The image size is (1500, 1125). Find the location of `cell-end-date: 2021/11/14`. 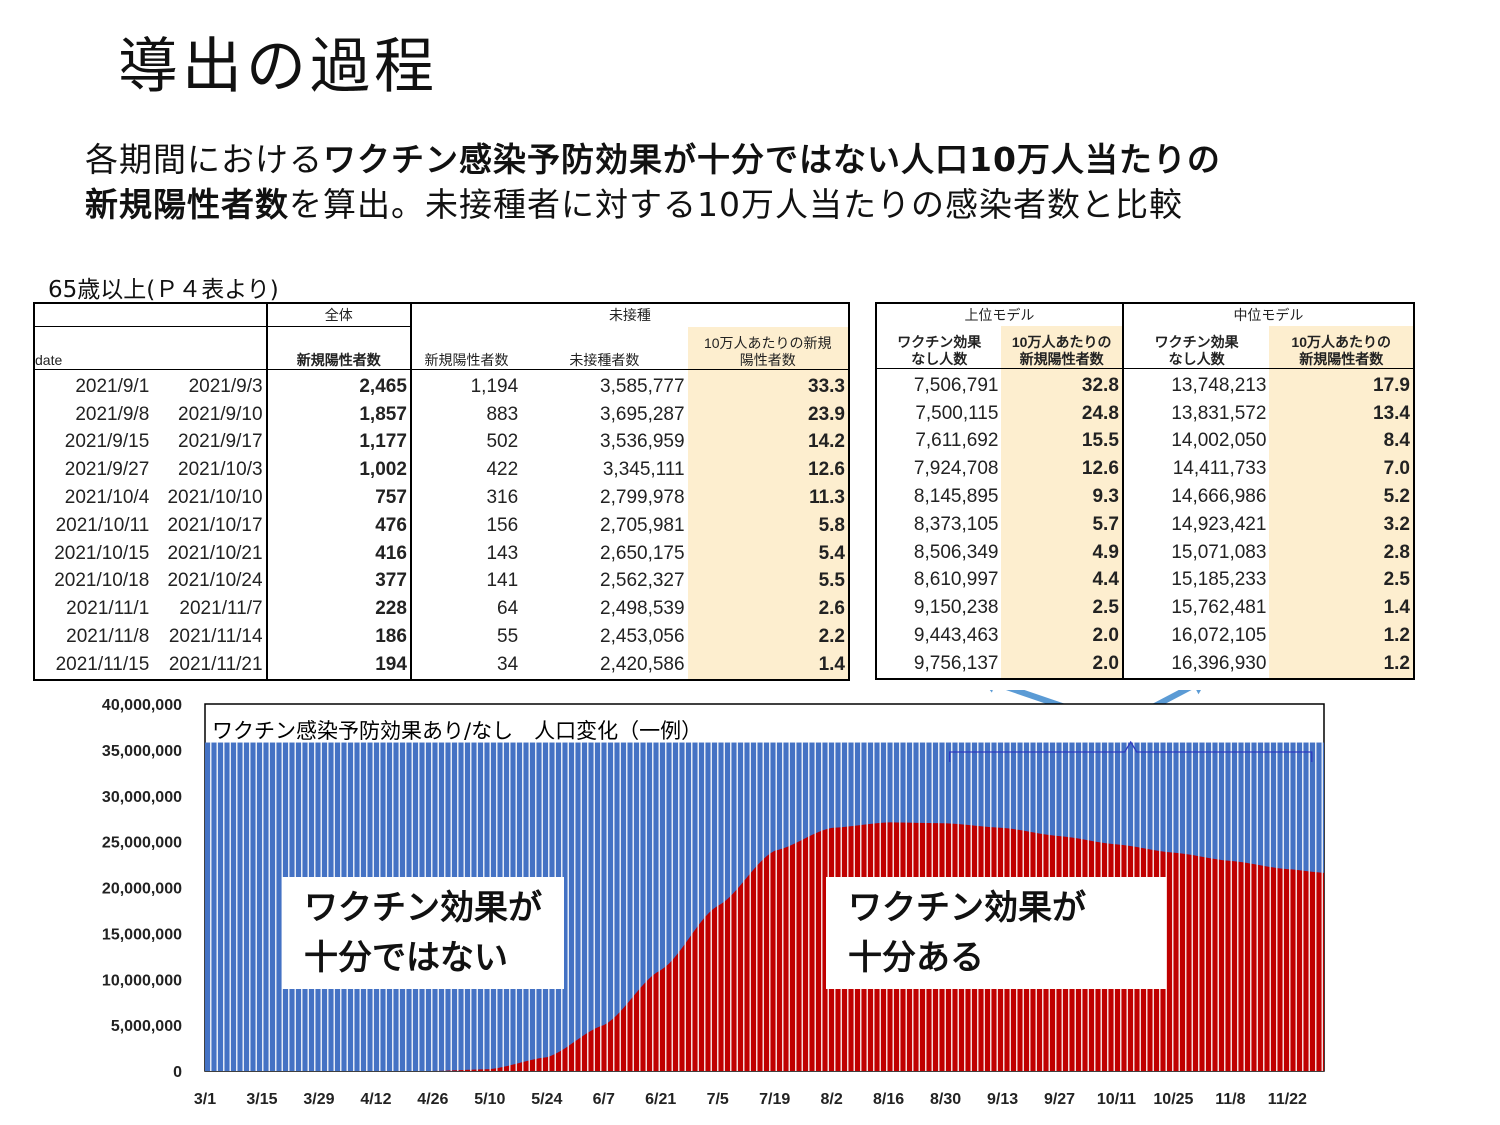

cell-end-date: 2021/11/14 is located at coordinates (215, 637).